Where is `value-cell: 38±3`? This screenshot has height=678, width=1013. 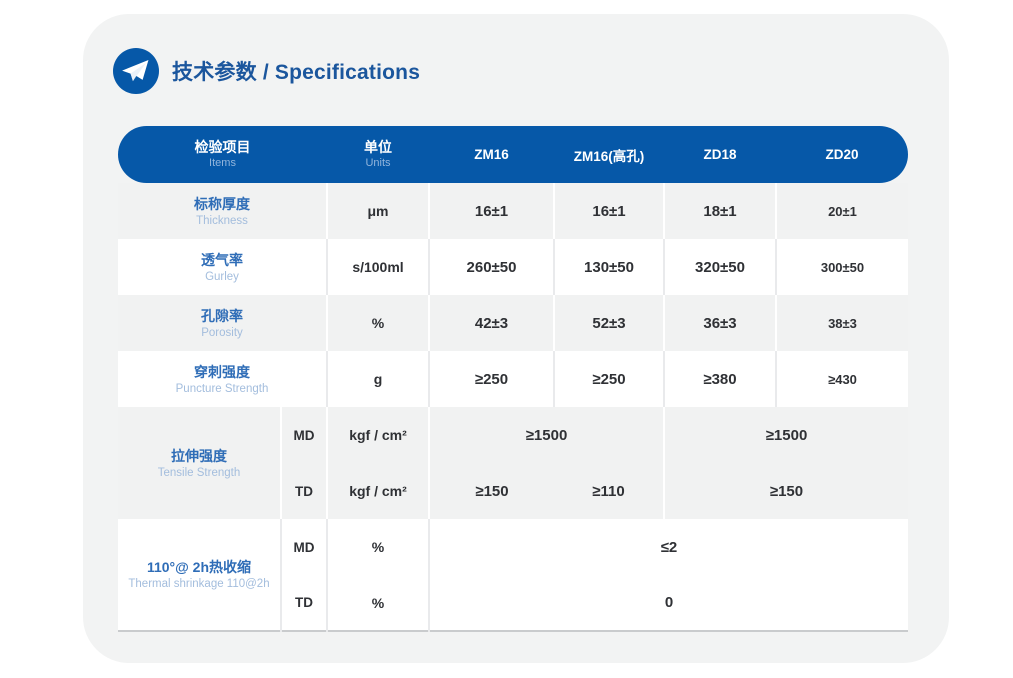
value-cell: 38±3 is located at coordinates (841, 323).